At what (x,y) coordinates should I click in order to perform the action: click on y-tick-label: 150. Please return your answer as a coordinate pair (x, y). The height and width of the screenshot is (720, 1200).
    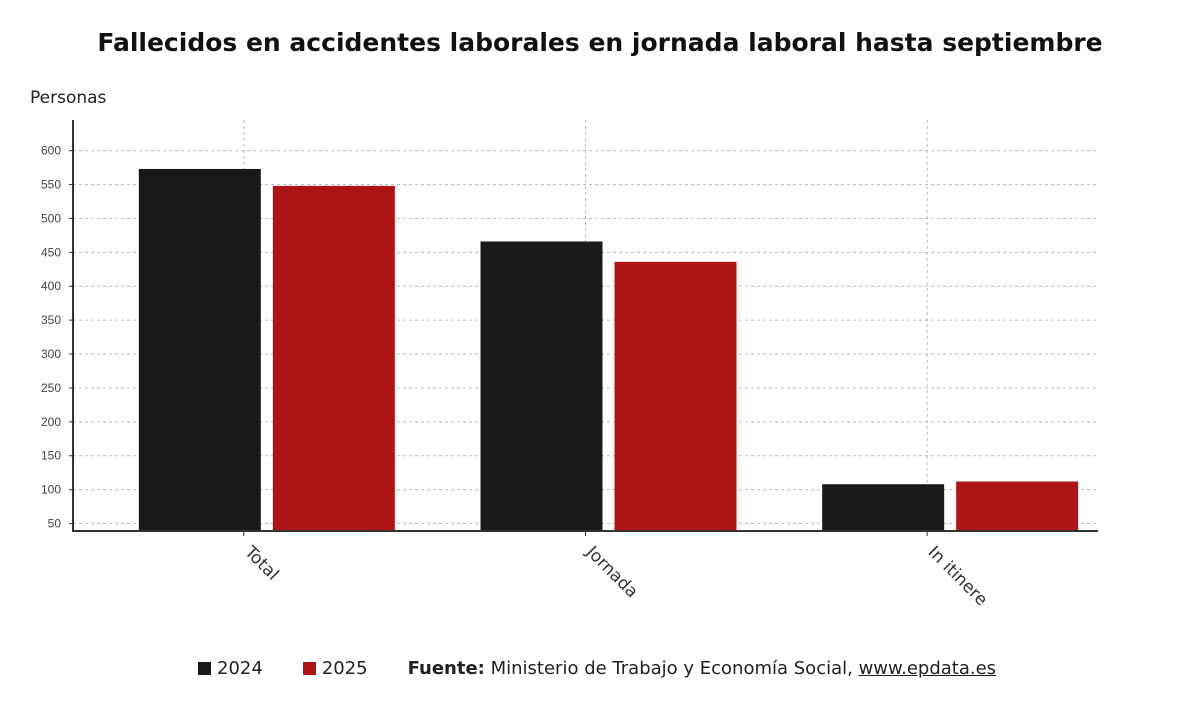
    Looking at the image, I should click on (51, 456).